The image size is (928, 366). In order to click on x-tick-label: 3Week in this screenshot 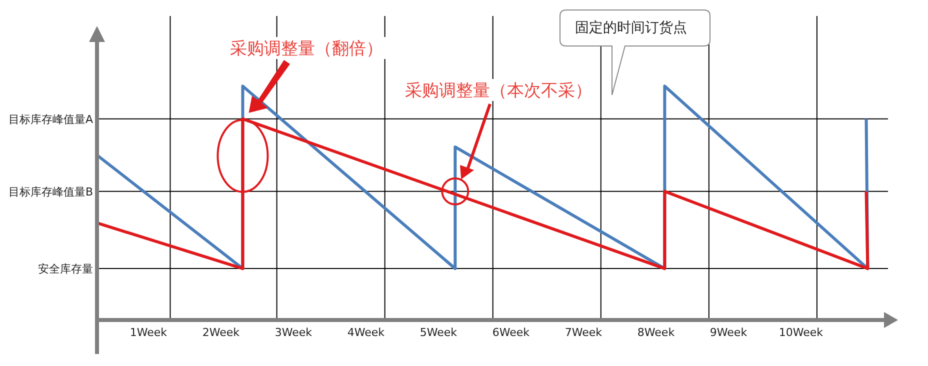, I will do `click(293, 332)`.